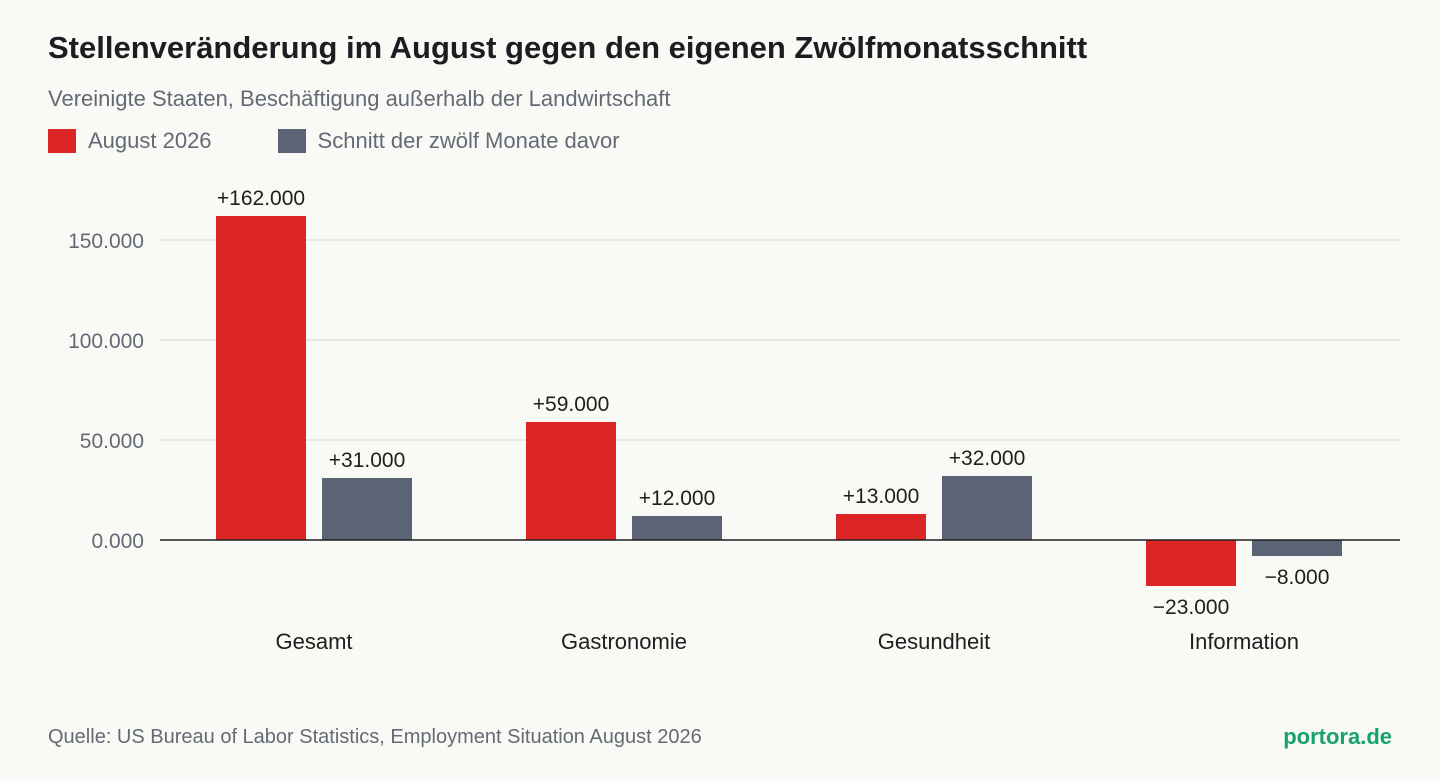 Image resolution: width=1440 pixels, height=780 pixels. Describe the element at coordinates (468, 140) in the screenshot. I see `legend-label-average: Schnitt der zwölf Monate davor` at that location.